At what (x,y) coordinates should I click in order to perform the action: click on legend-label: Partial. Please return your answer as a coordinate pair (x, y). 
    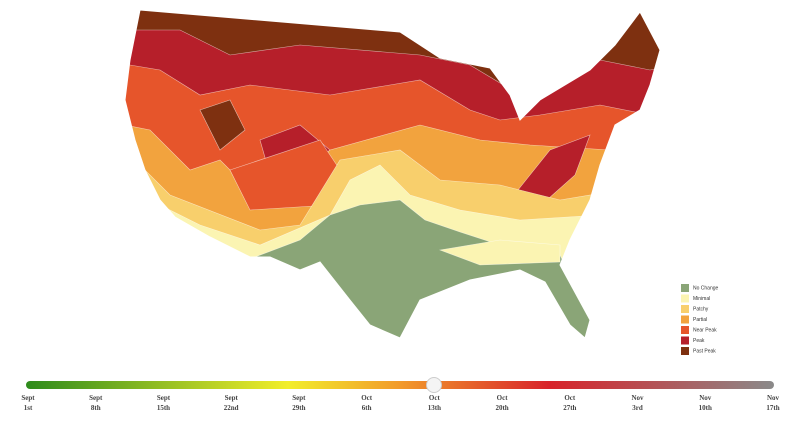
    Looking at the image, I should click on (700, 320).